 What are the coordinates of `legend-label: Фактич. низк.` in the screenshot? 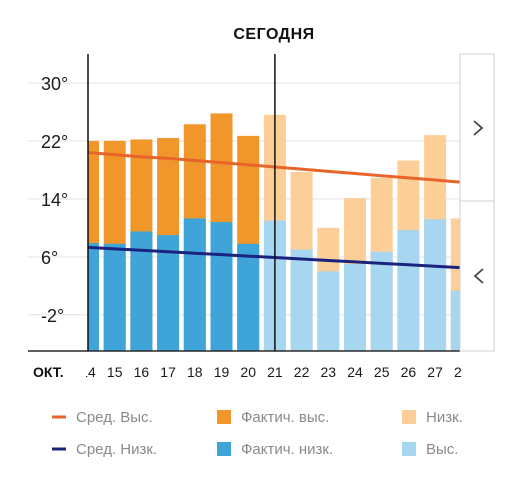 It's located at (287, 449).